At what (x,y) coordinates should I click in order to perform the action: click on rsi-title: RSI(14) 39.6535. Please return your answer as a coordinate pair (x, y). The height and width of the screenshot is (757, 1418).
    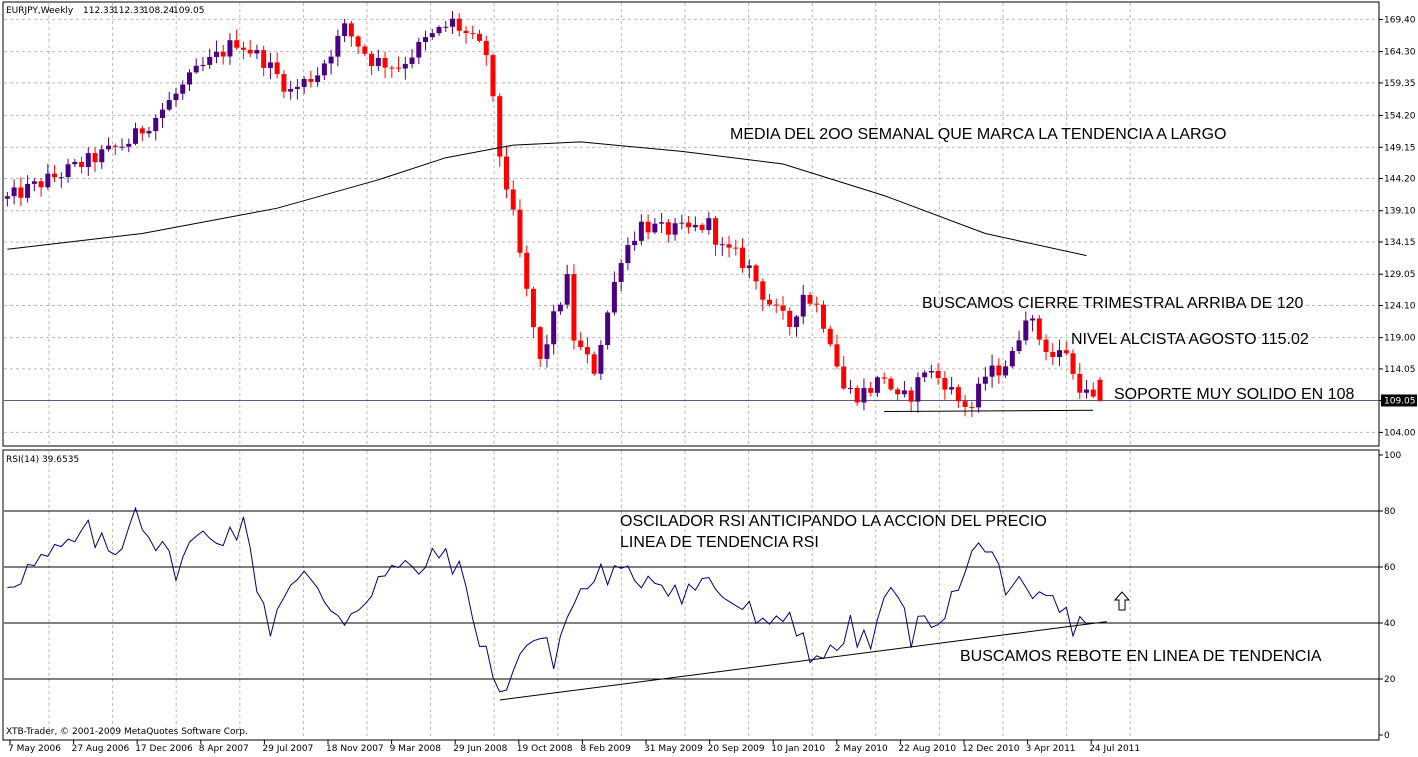
    Looking at the image, I should click on (42, 460).